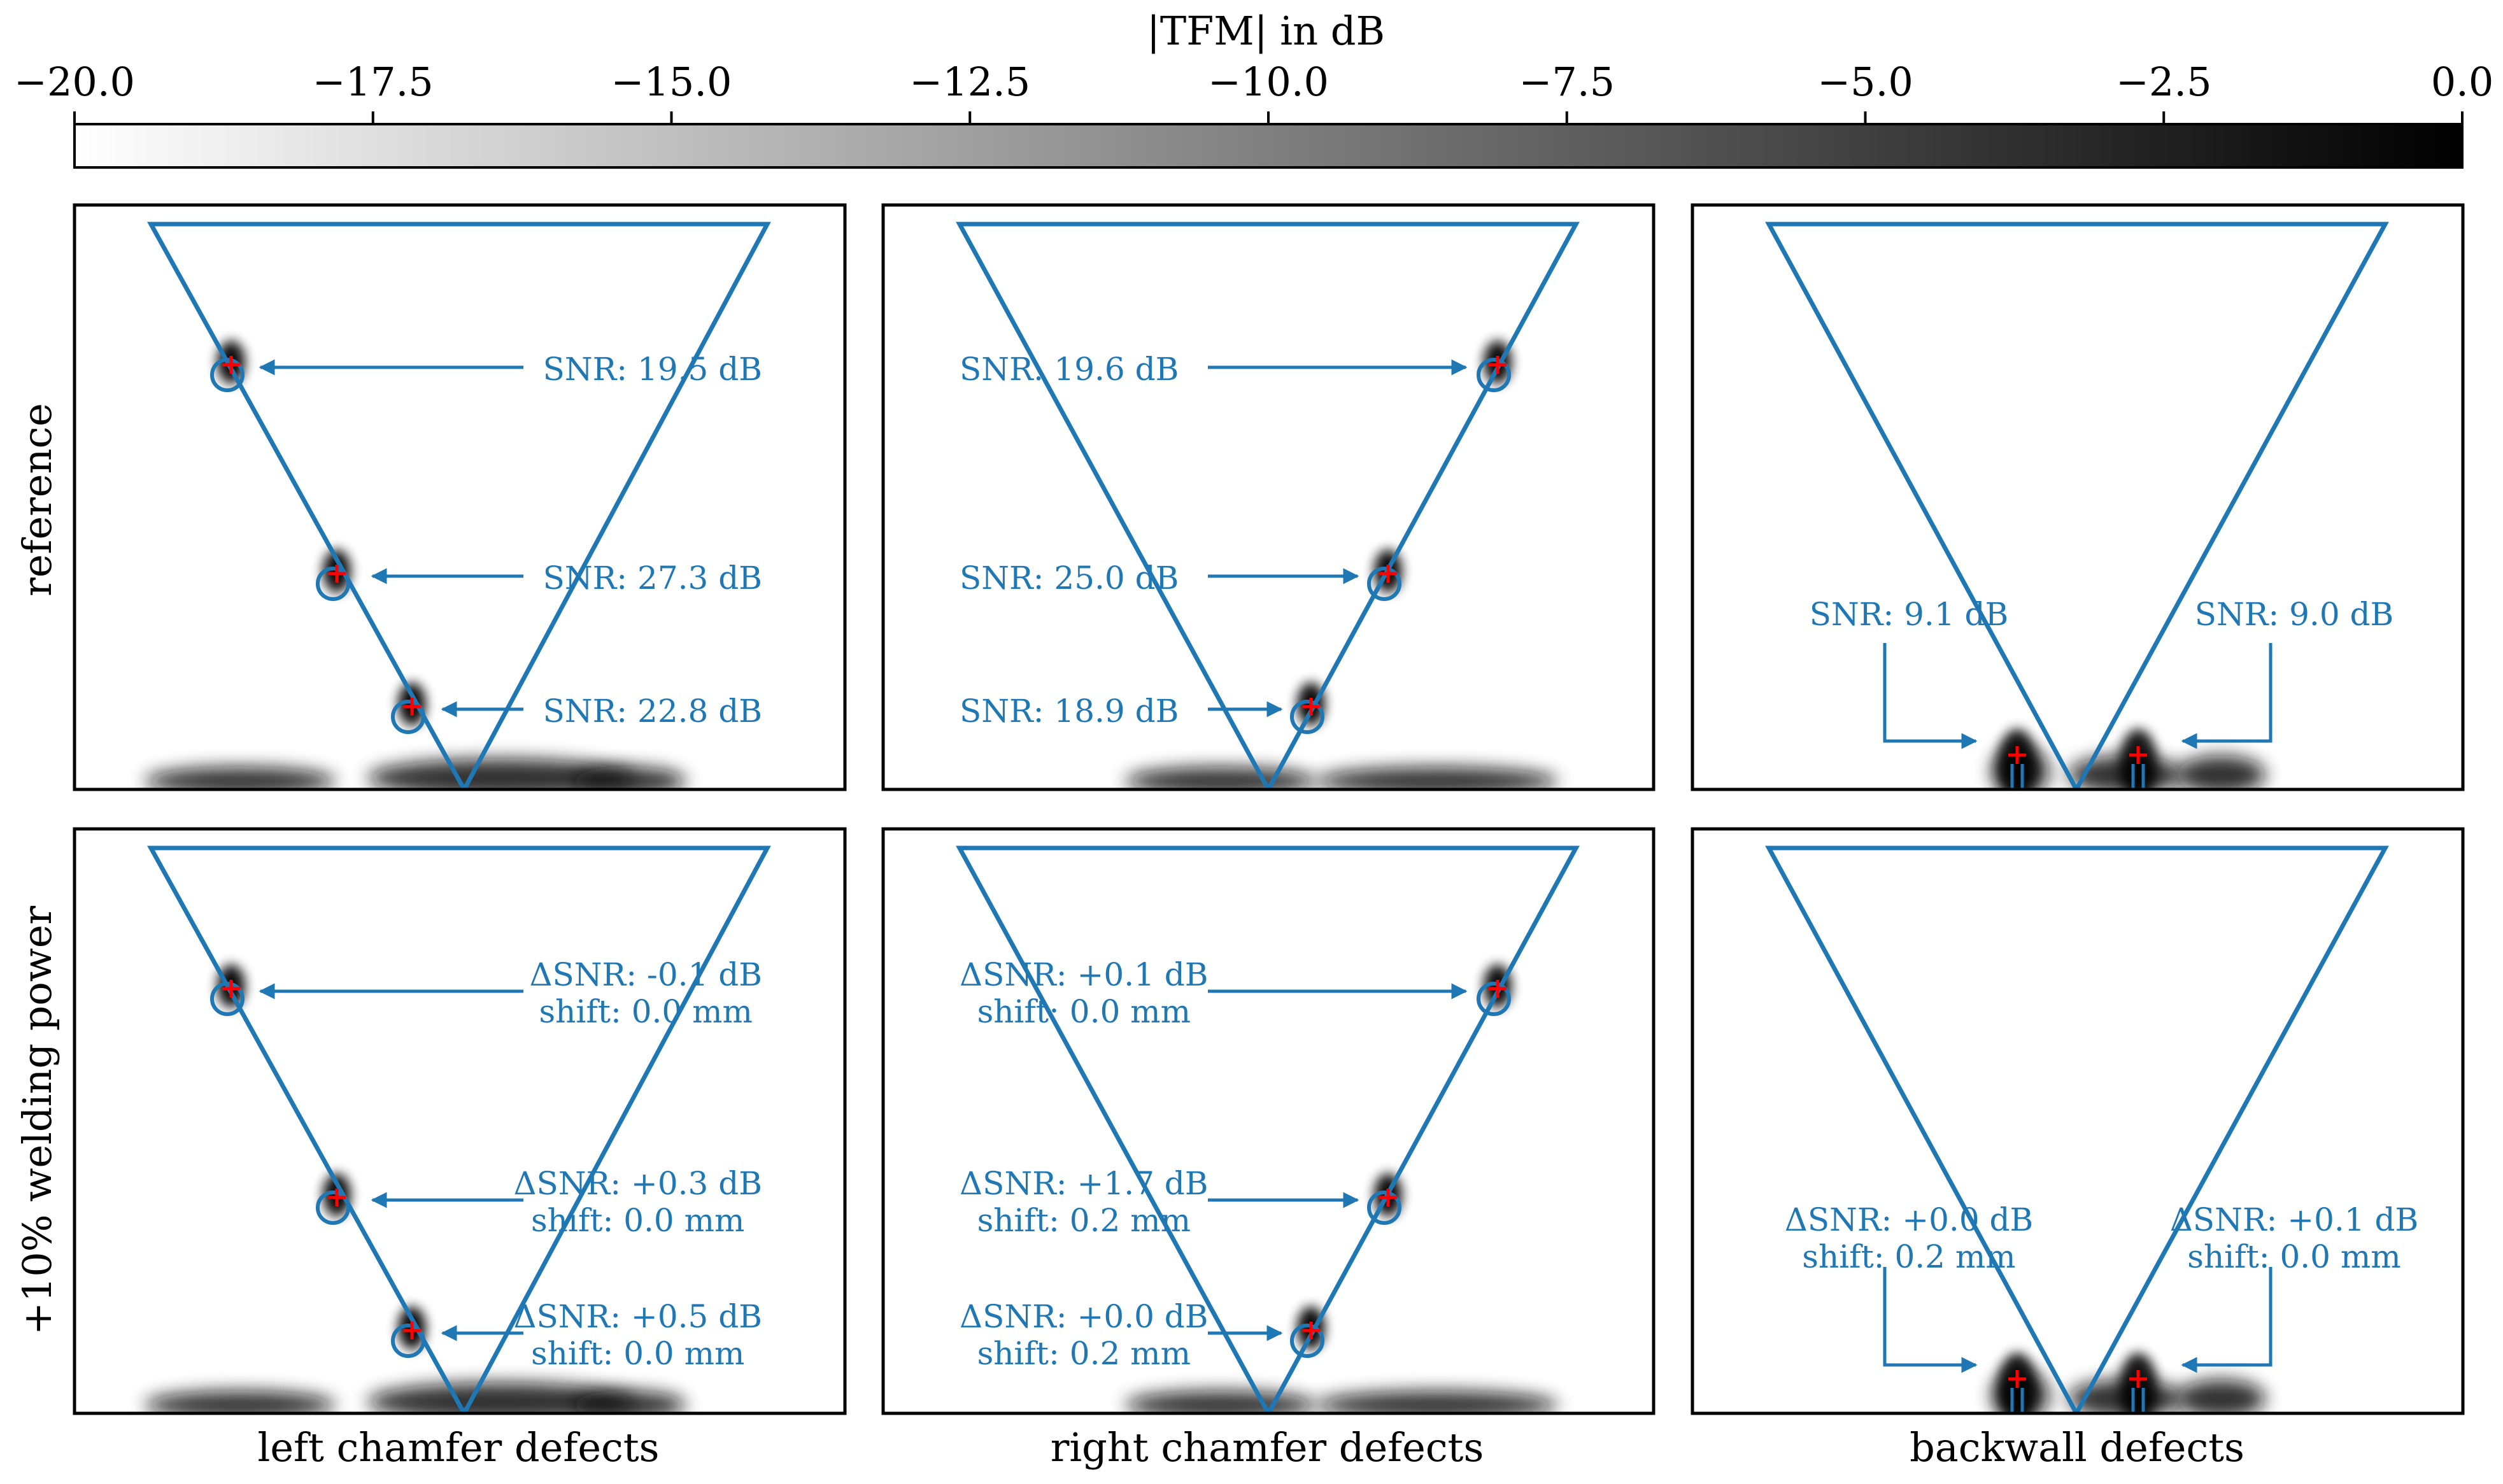 This screenshot has width=2503, height=1484. What do you see at coordinates (2294, 614) in the screenshot?
I see `annotation-text: SNR: 9.0 dB` at bounding box center [2294, 614].